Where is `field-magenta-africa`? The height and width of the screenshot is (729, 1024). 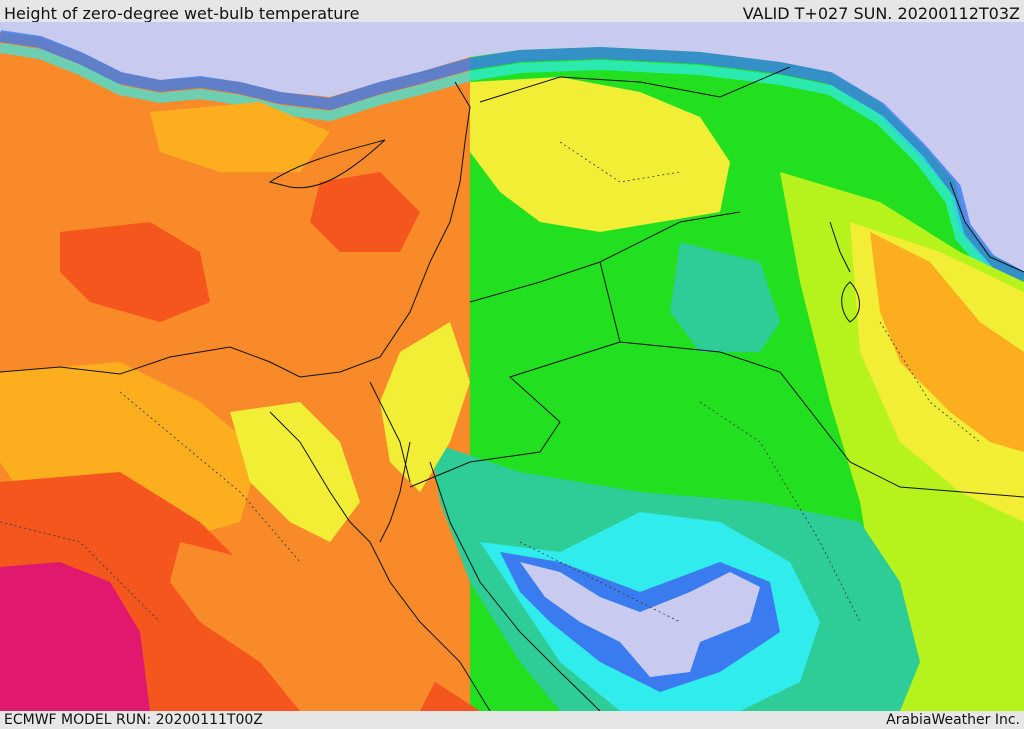
field-magenta-africa is located at coordinates (75, 636).